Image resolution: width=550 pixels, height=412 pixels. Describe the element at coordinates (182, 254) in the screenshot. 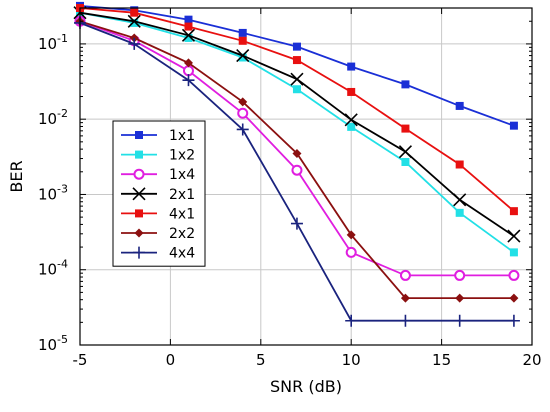

I see `legend-label: 4x4` at that location.